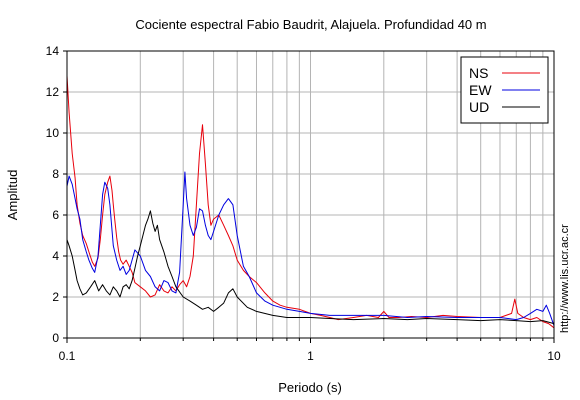  What do you see at coordinates (55, 174) in the screenshot?
I see `y-tick-label: 8` at bounding box center [55, 174].